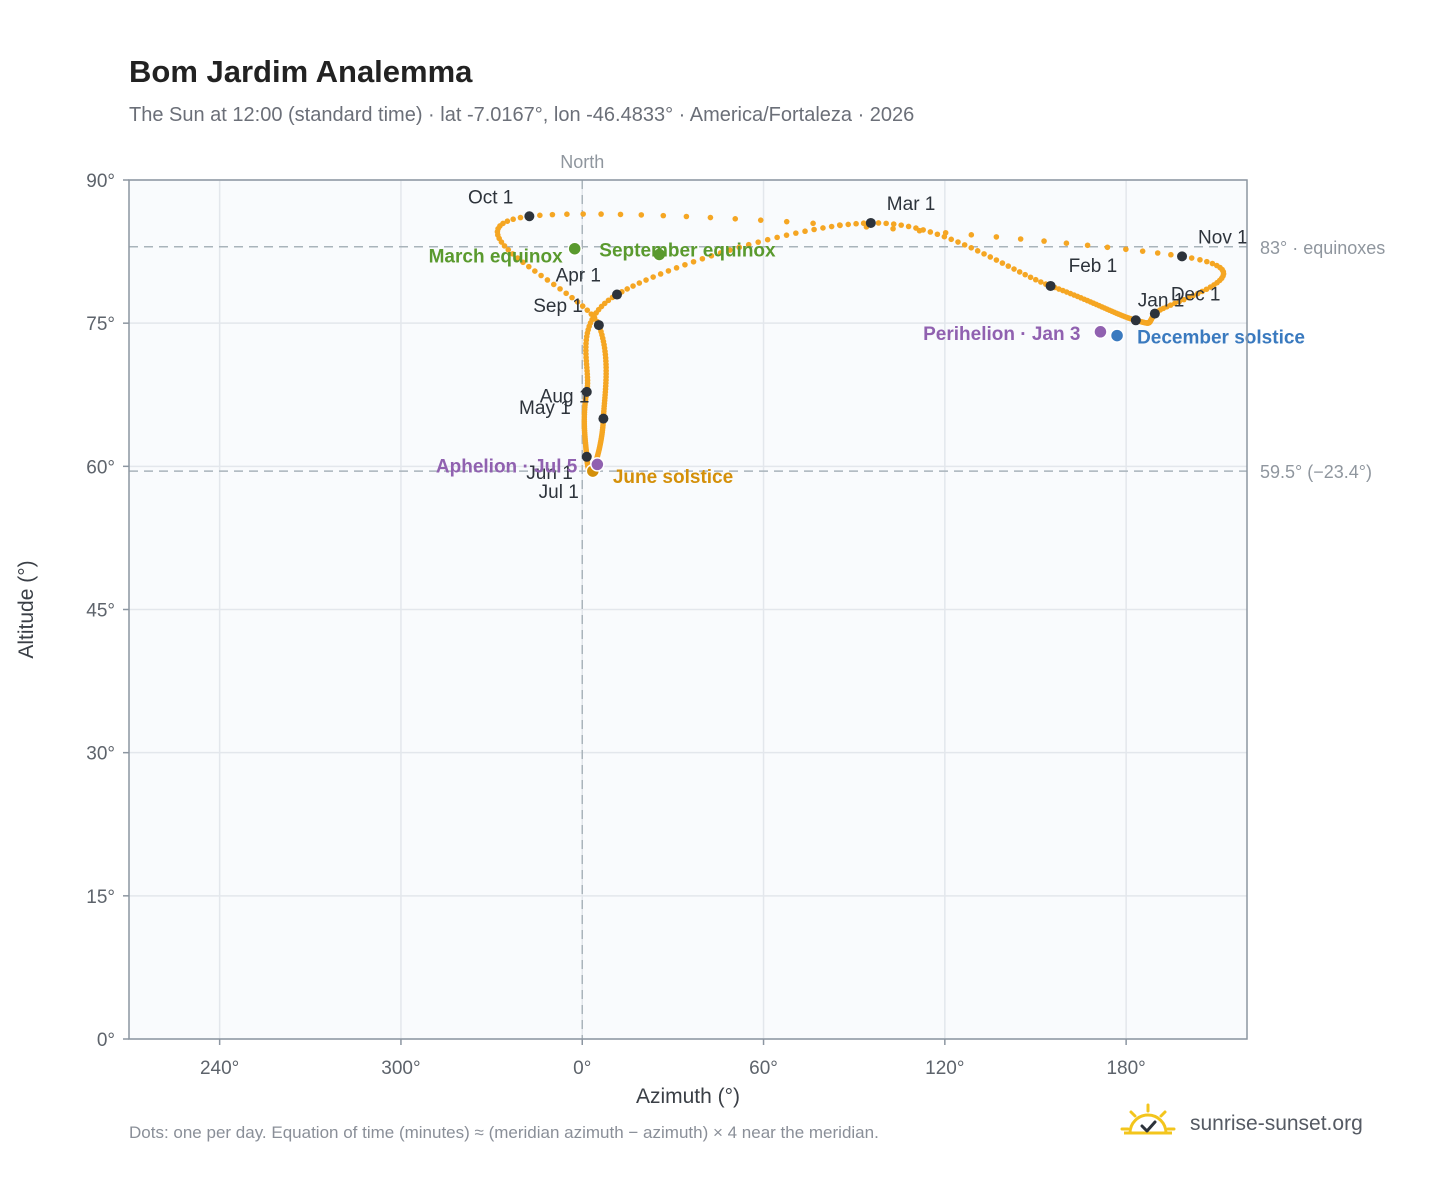 The height and width of the screenshot is (1188, 1448). Describe the element at coordinates (582, 595) in the screenshot. I see `north-meridian: North` at that location.